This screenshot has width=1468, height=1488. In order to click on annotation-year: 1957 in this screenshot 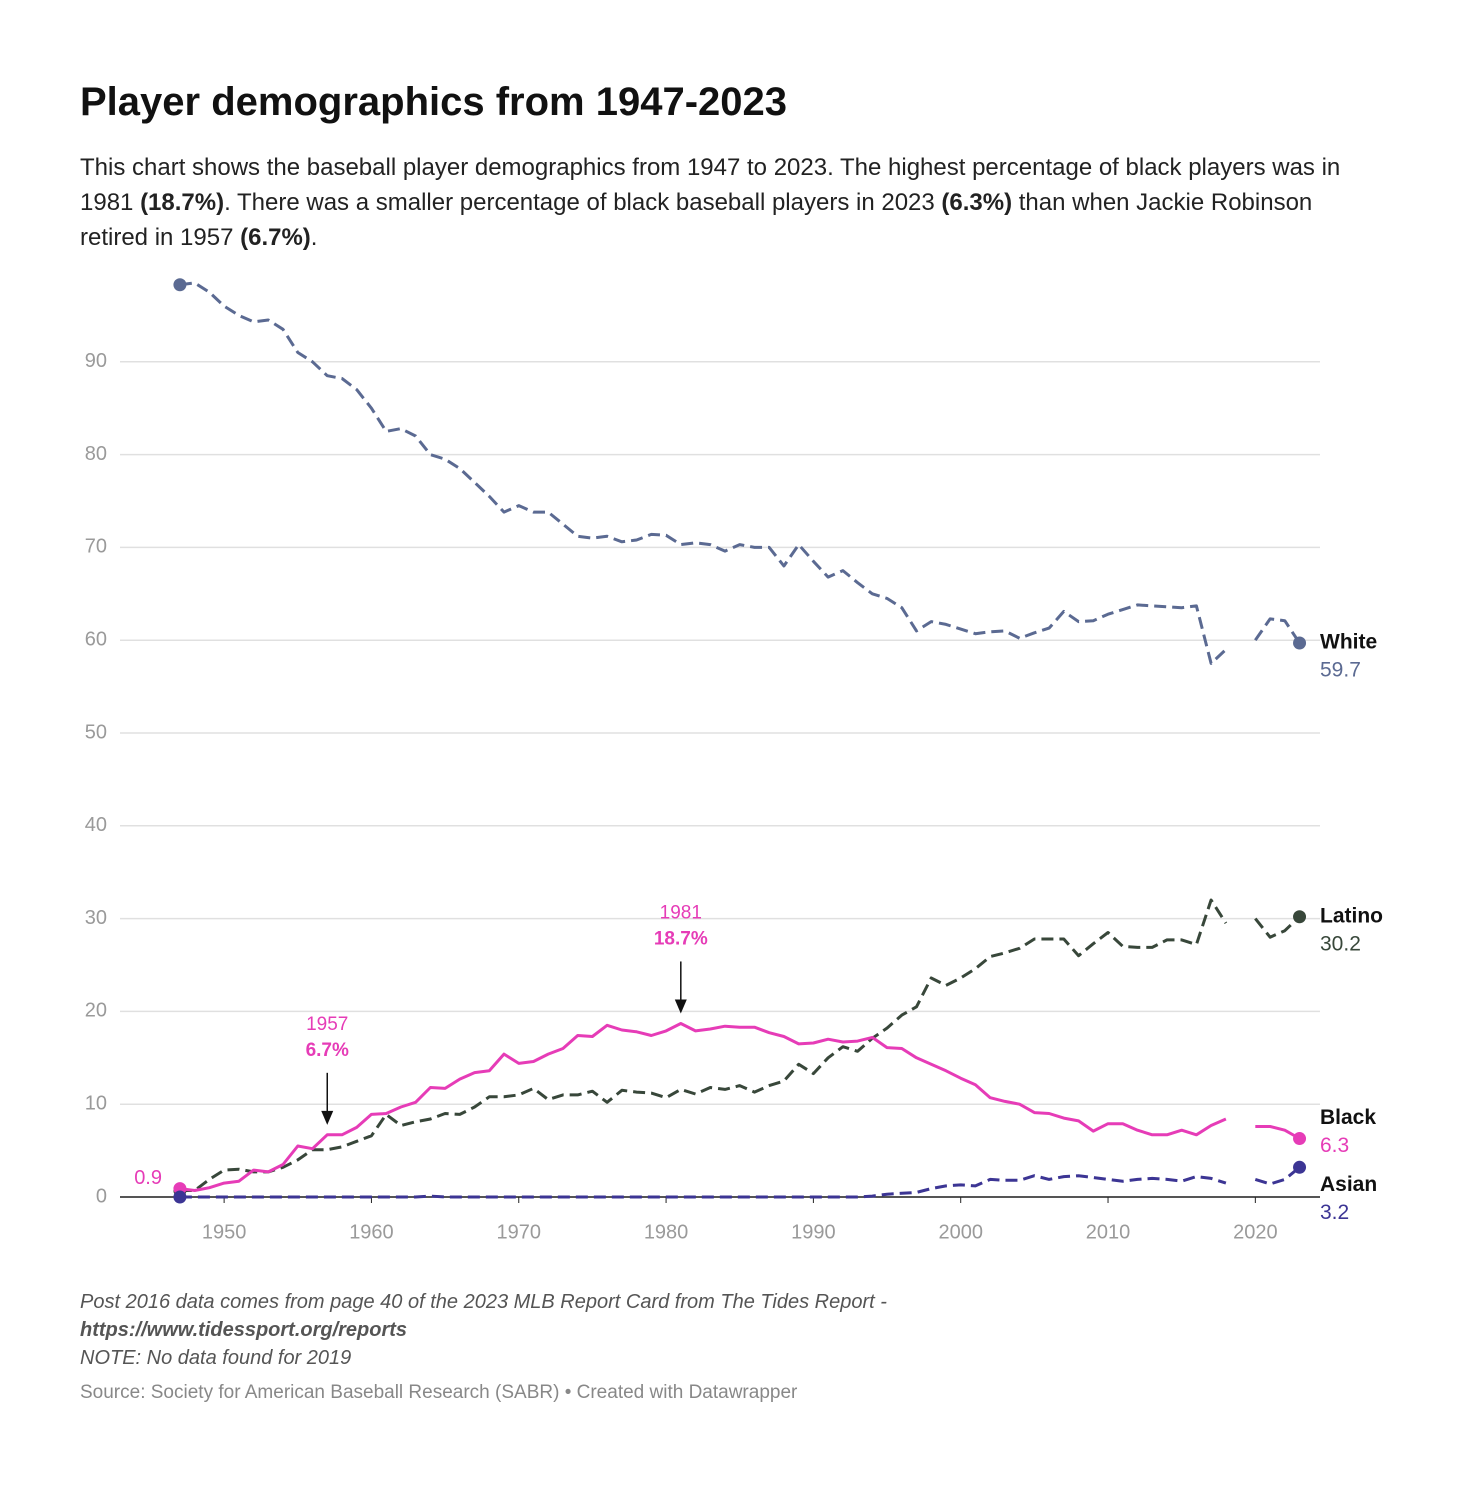, I will do `click(327, 1024)`.